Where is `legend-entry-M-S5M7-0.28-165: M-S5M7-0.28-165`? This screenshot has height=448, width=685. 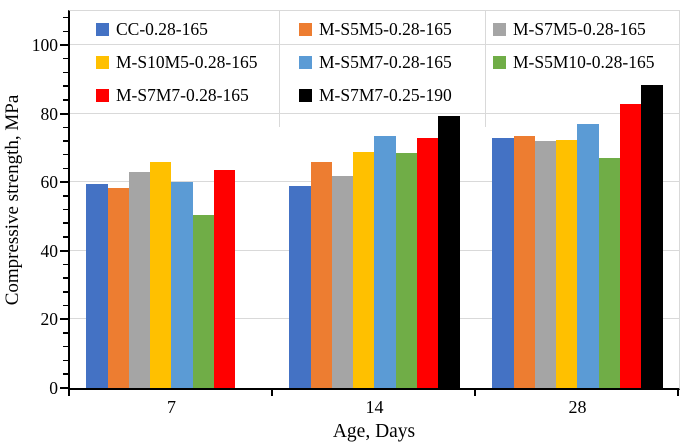 legend-entry-M-S5M7-0.28-165: M-S5M7-0.28-165 is located at coordinates (382, 62).